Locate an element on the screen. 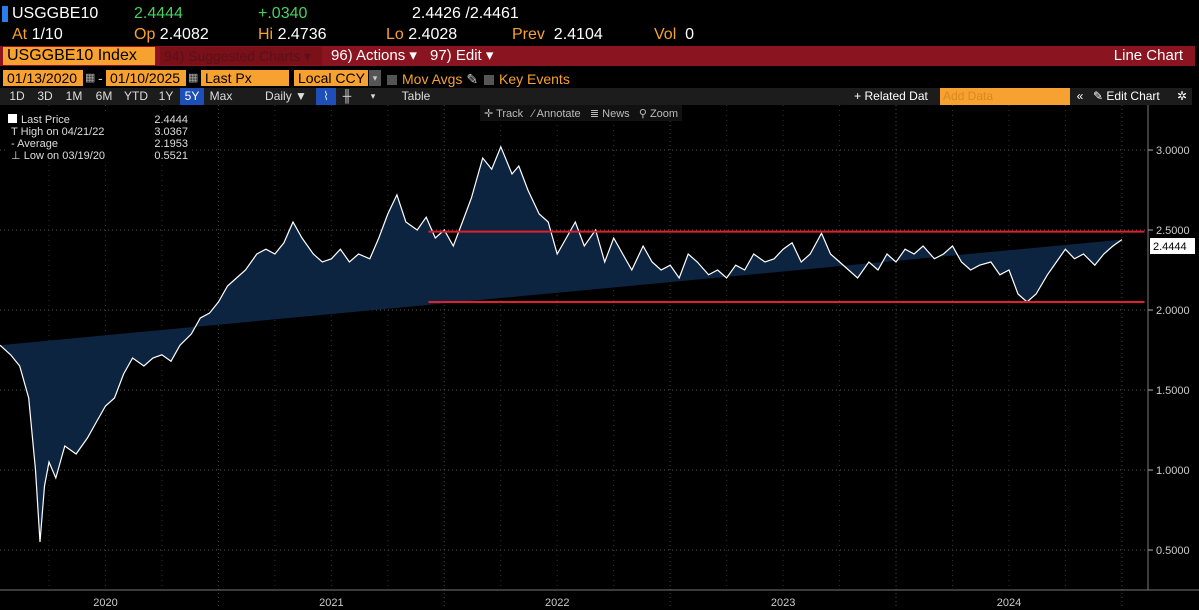 The height and width of the screenshot is (610, 1199). track-tool: ✛ Track is located at coordinates (503, 114).